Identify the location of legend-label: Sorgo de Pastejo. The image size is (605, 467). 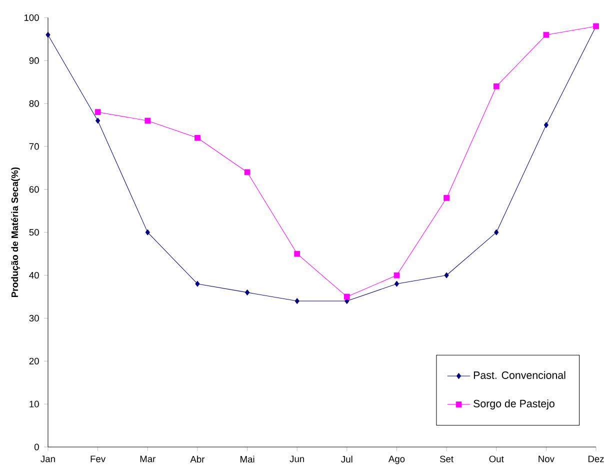
(514, 405).